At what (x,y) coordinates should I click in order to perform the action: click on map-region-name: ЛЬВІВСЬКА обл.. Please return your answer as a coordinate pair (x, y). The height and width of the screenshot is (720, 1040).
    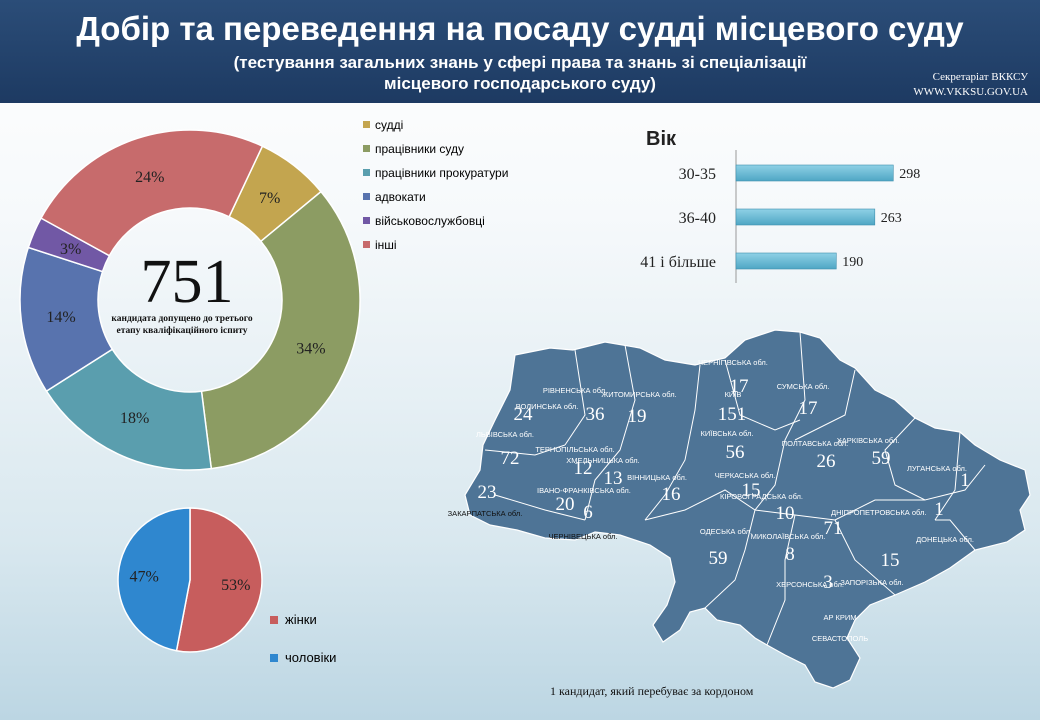
    Looking at the image, I should click on (505, 434).